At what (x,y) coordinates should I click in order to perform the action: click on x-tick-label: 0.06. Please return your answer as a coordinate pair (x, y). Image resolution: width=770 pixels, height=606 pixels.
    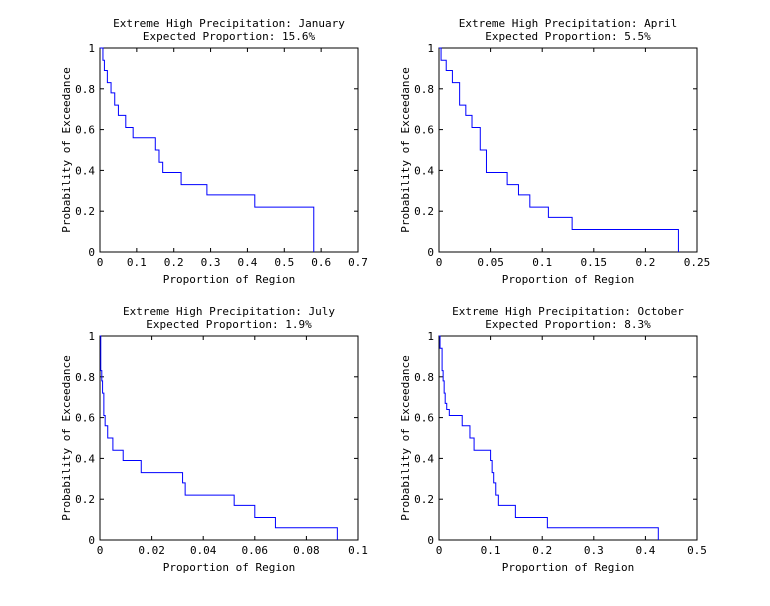
    Looking at the image, I should click on (255, 550).